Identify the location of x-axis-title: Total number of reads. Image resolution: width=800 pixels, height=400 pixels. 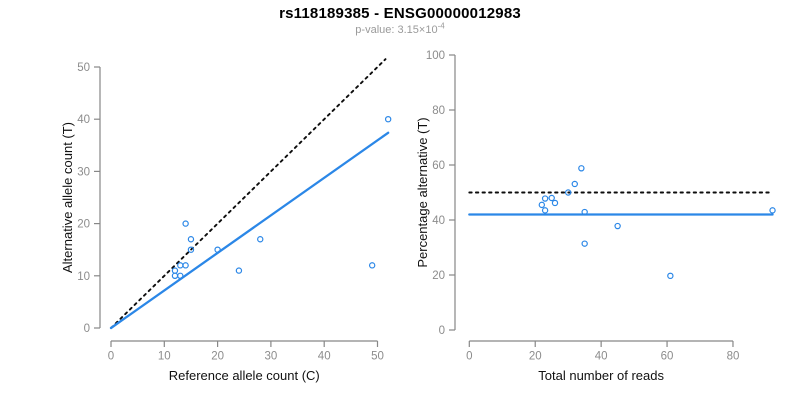
(601, 375).